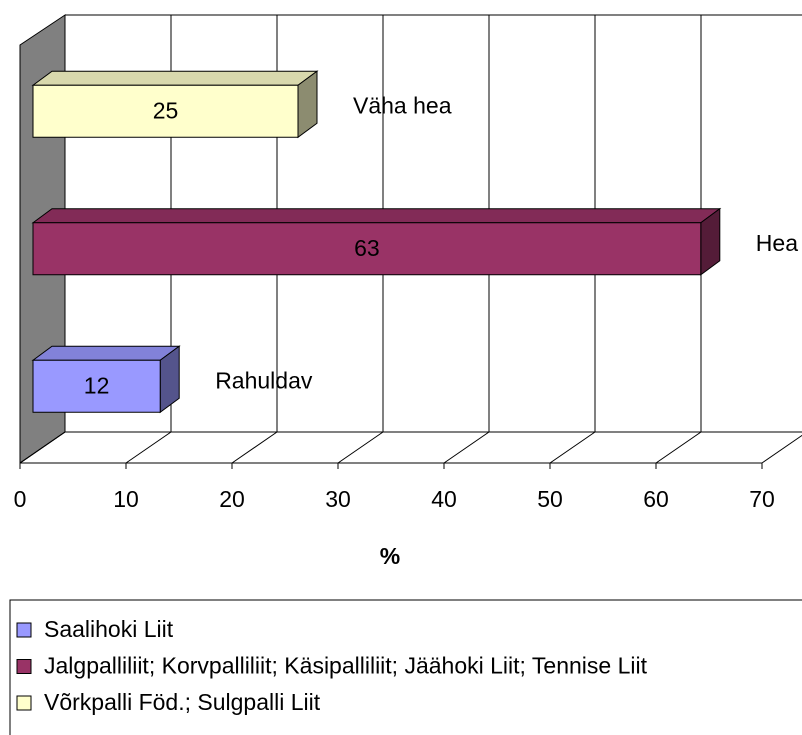  What do you see at coordinates (777, 243) in the screenshot?
I see `category-label: Hea` at bounding box center [777, 243].